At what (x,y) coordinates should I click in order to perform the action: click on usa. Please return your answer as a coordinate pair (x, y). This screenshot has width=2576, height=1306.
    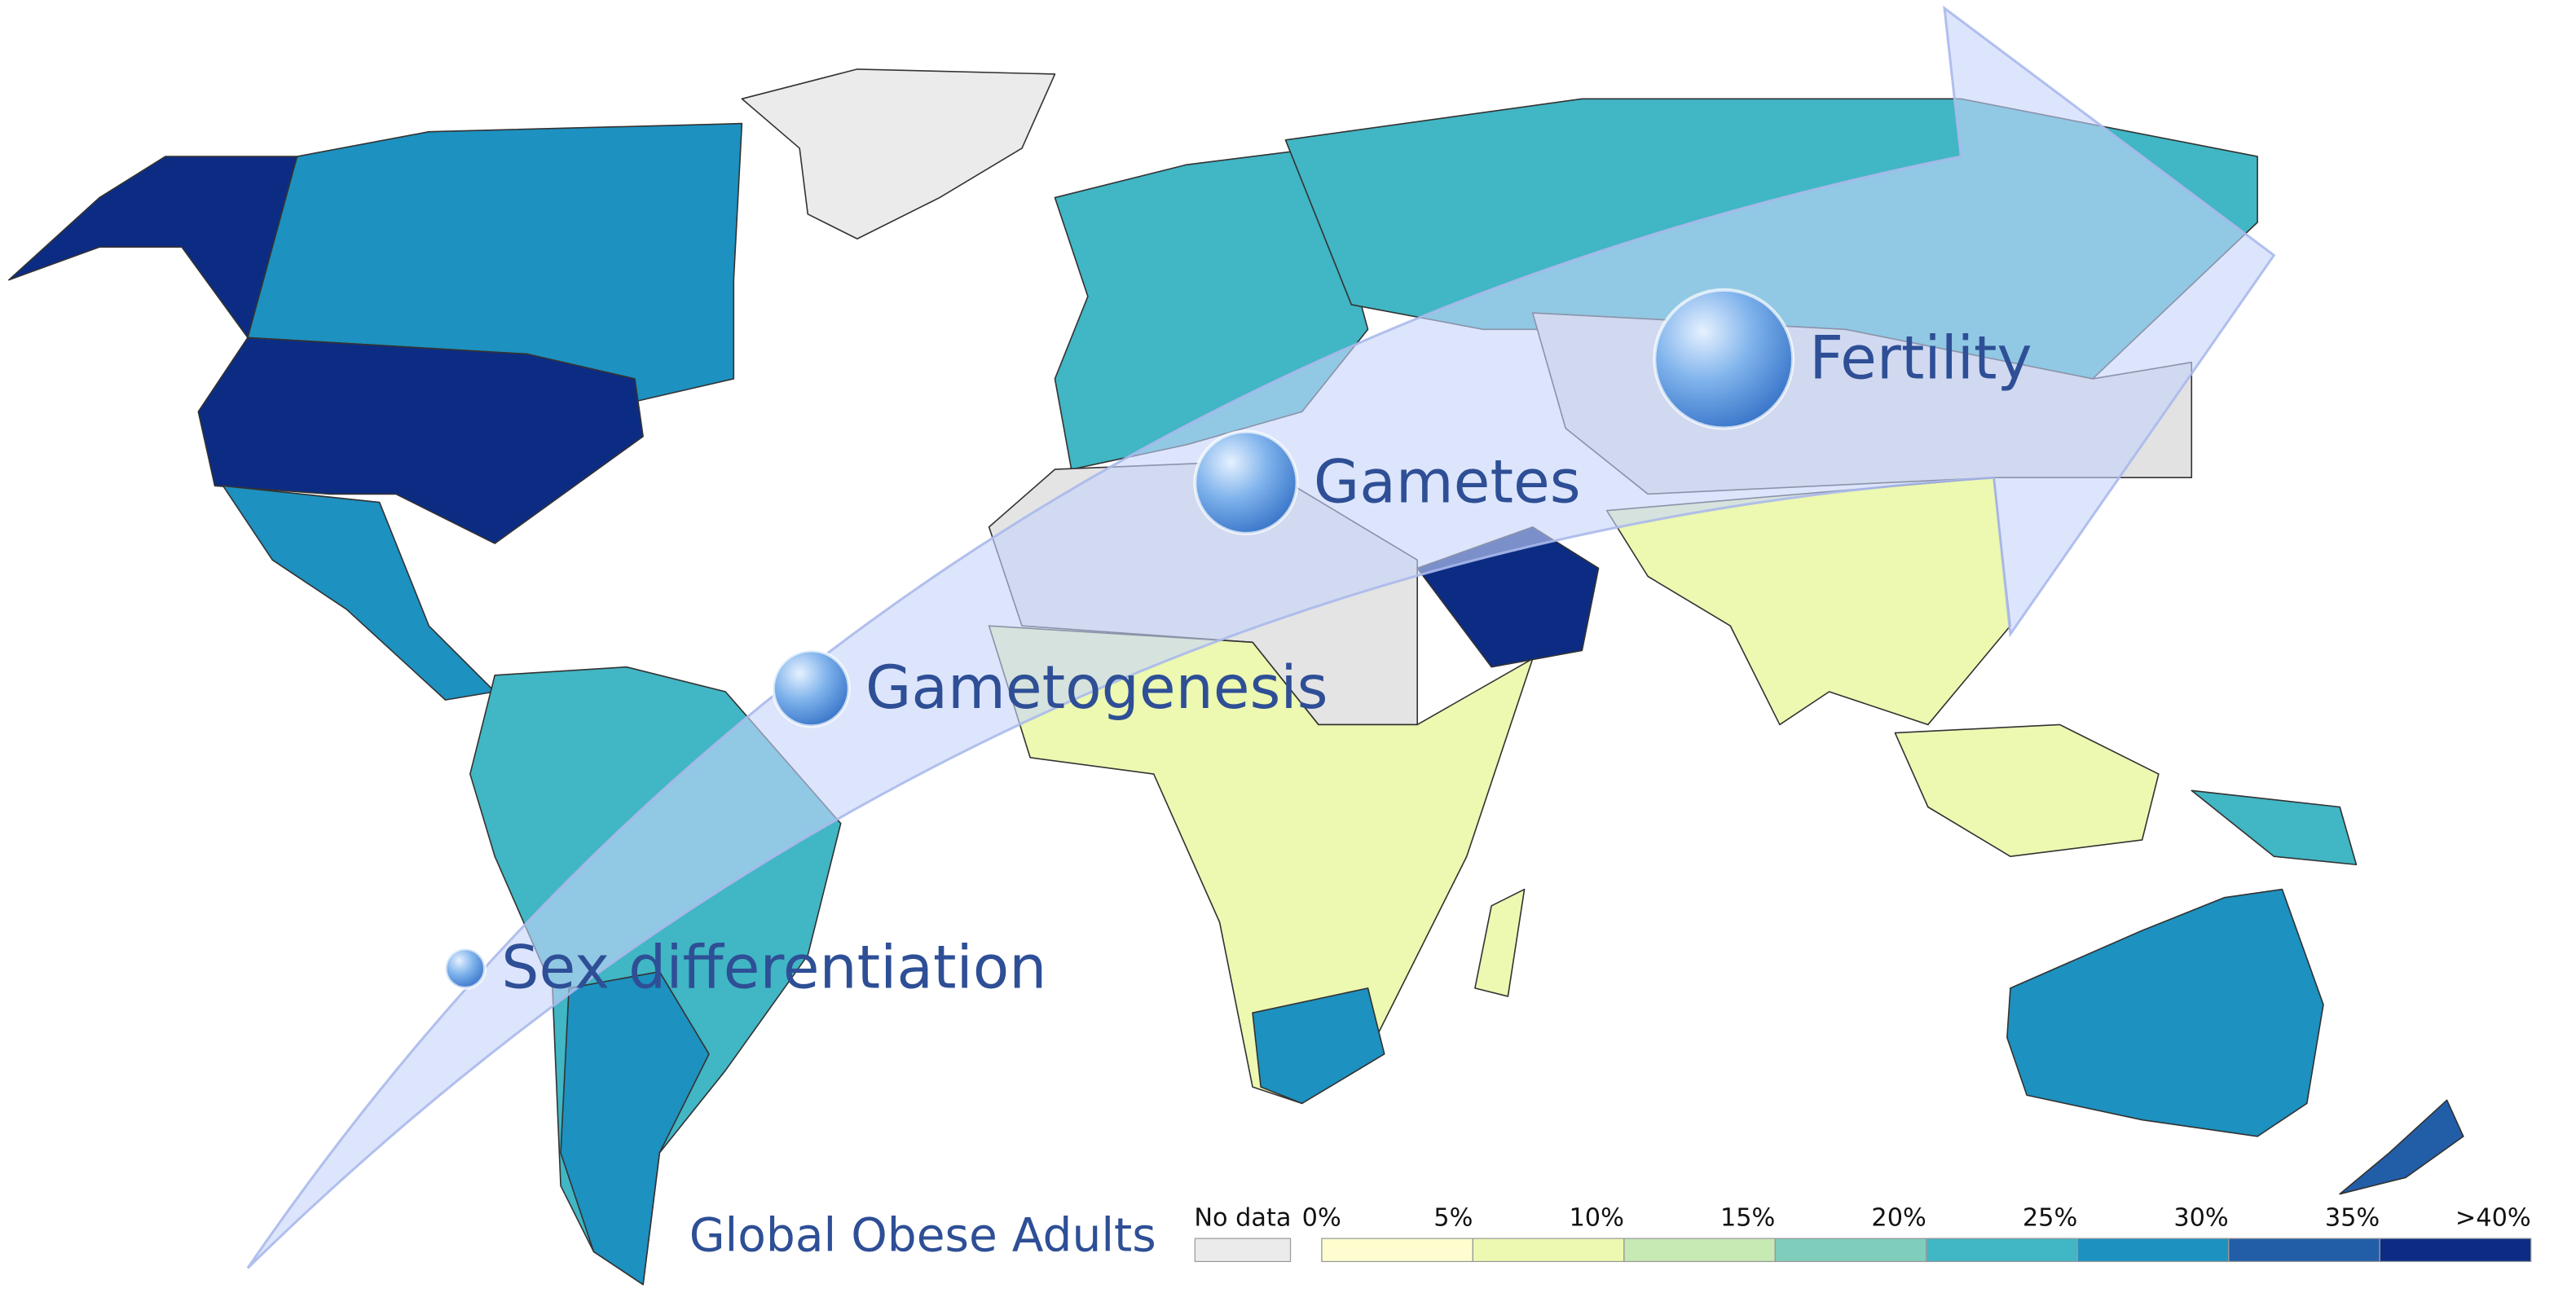
    Looking at the image, I should click on (421, 440).